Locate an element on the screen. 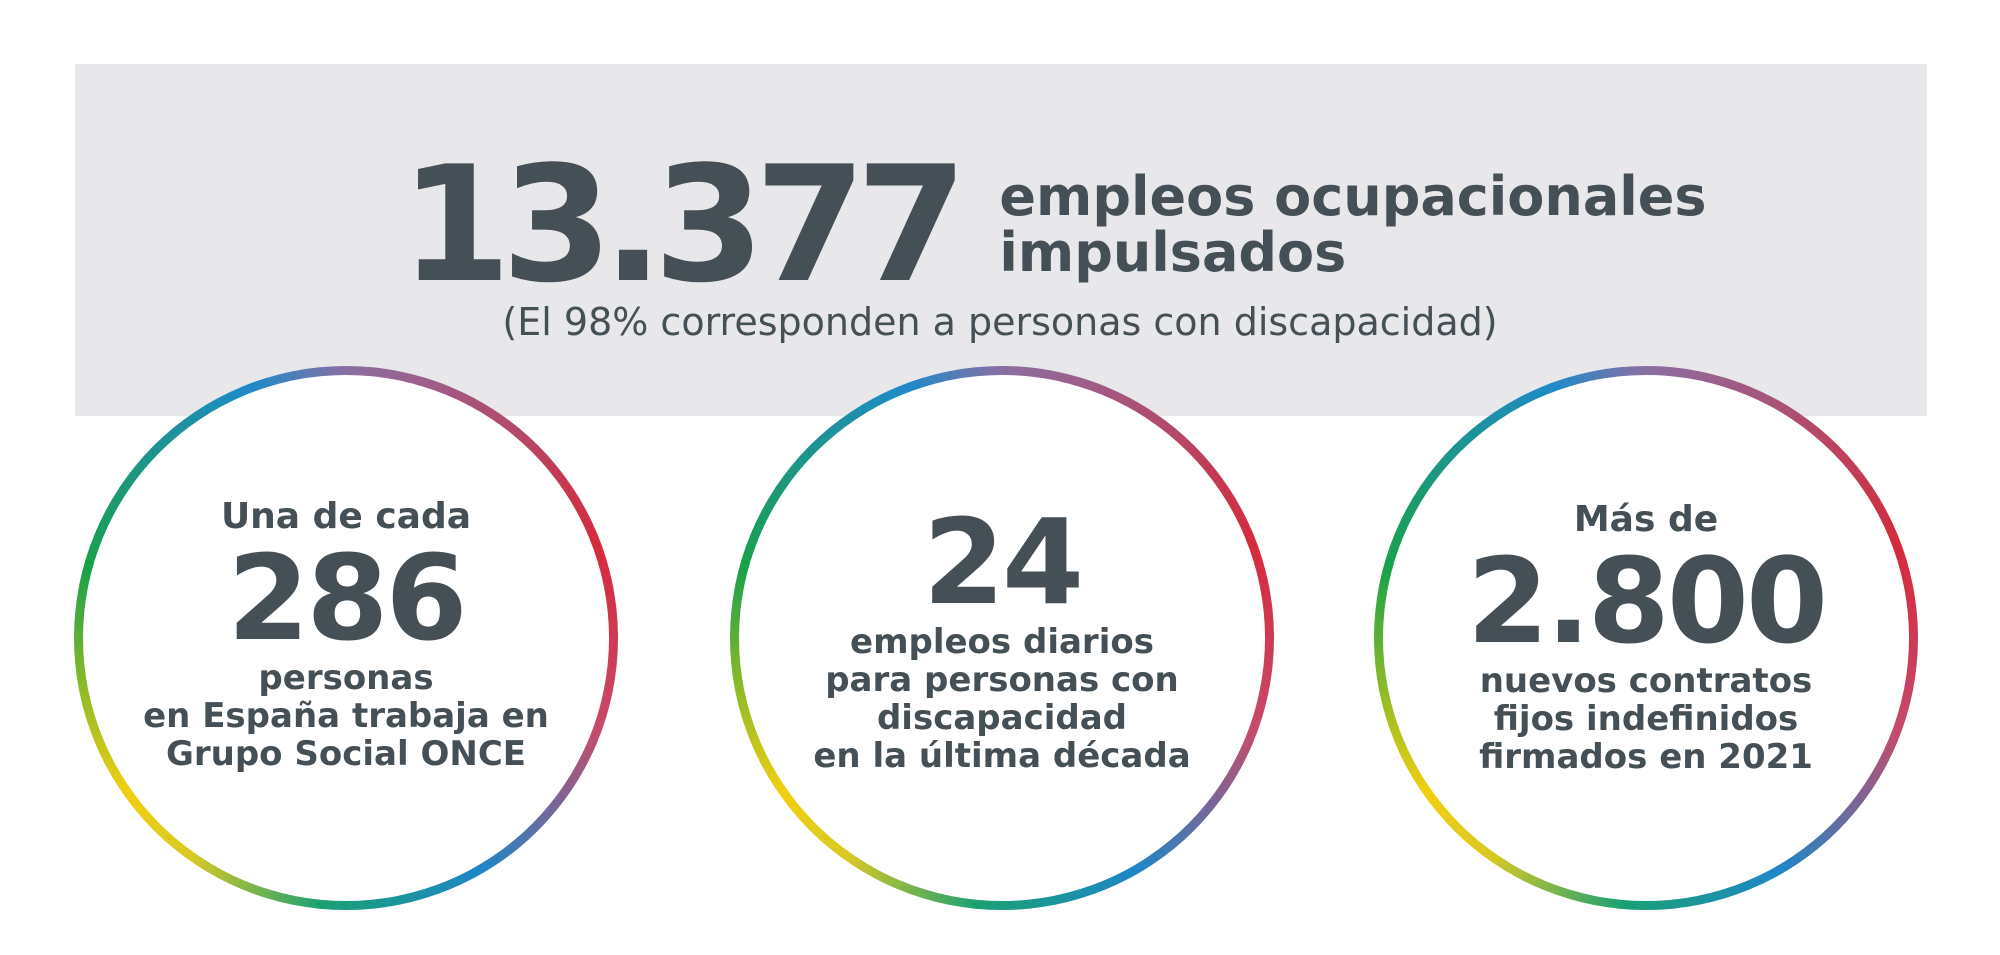 This screenshot has height=955, width=2000. stat-circle-2-caption-line: empleos diarios is located at coordinates (1002, 642).